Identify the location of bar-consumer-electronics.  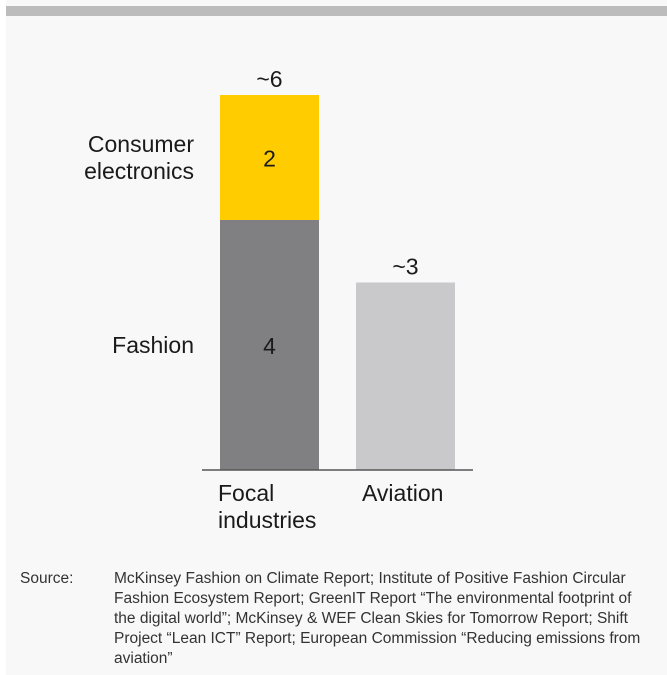
(269, 157).